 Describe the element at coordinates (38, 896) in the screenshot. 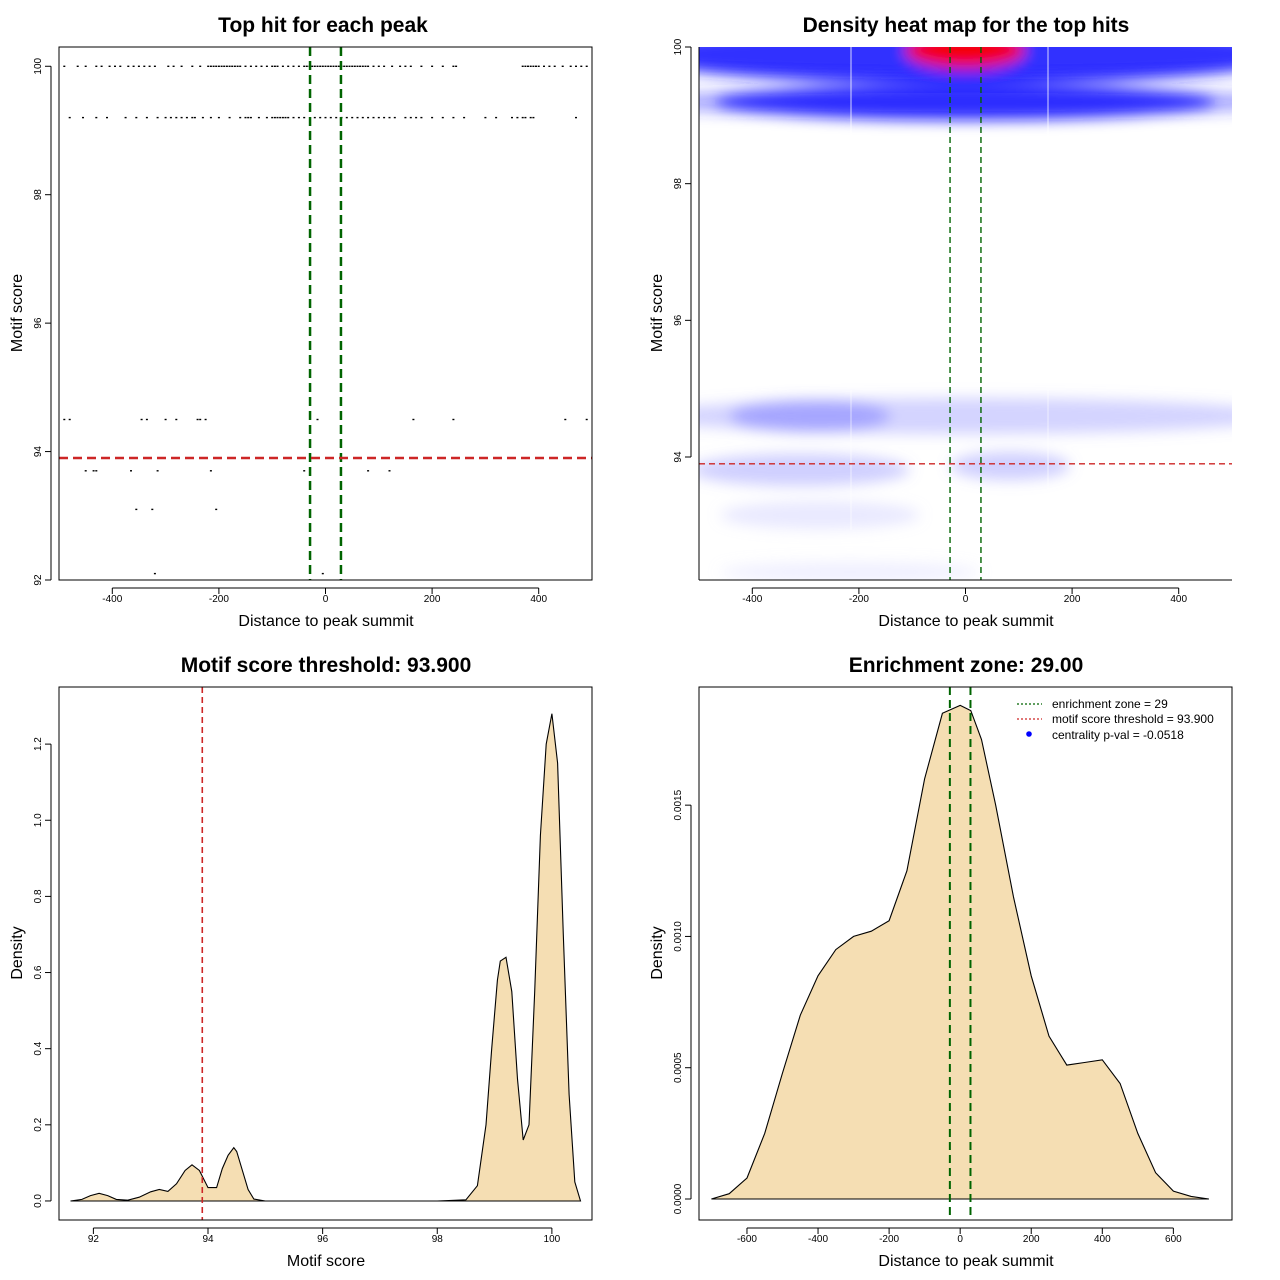

I see `y-tick-label: 0.8` at that location.